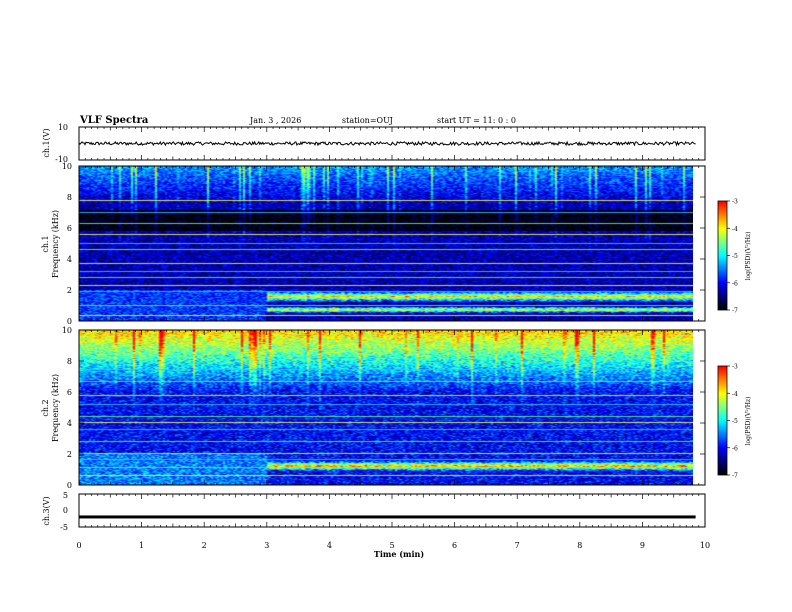 Image resolution: width=792 pixels, height=612 pixels. I want to click on ch2-spec-ylabel-channel: ch.2, so click(45, 407).